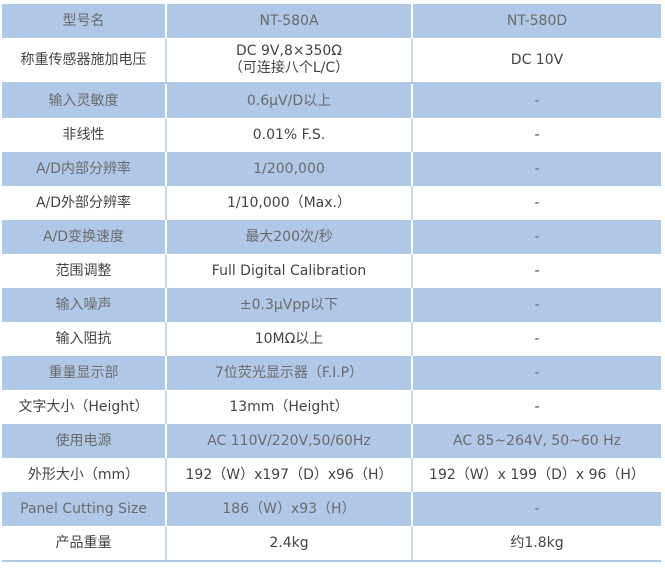 This screenshot has width=665, height=569. What do you see at coordinates (288, 203) in the screenshot?
I see `cell-nt580a: 1/10,000（Max.）` at bounding box center [288, 203].